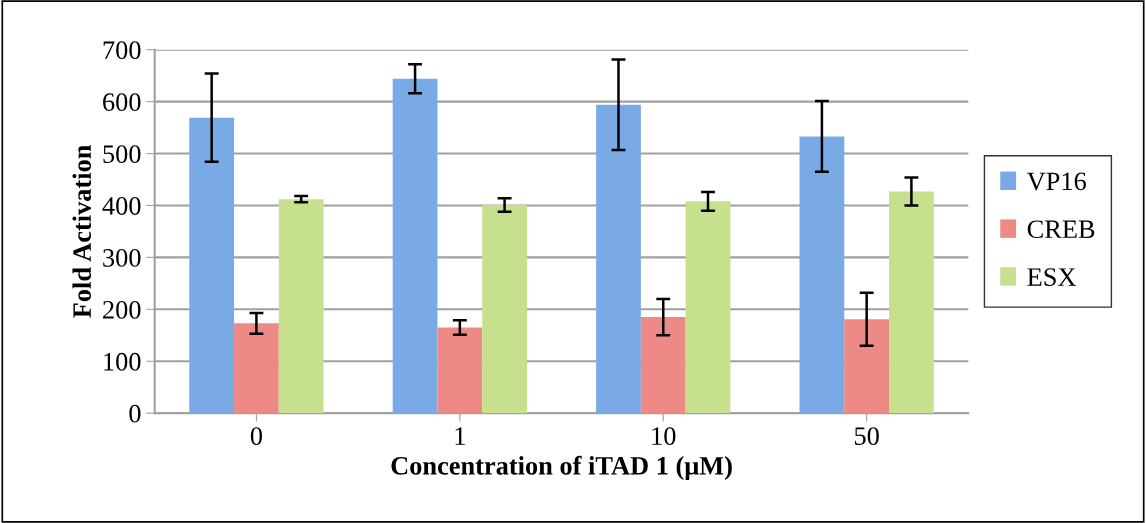  What do you see at coordinates (82, 231) in the screenshot?
I see `y-axis-title: Fold Activation` at bounding box center [82, 231].